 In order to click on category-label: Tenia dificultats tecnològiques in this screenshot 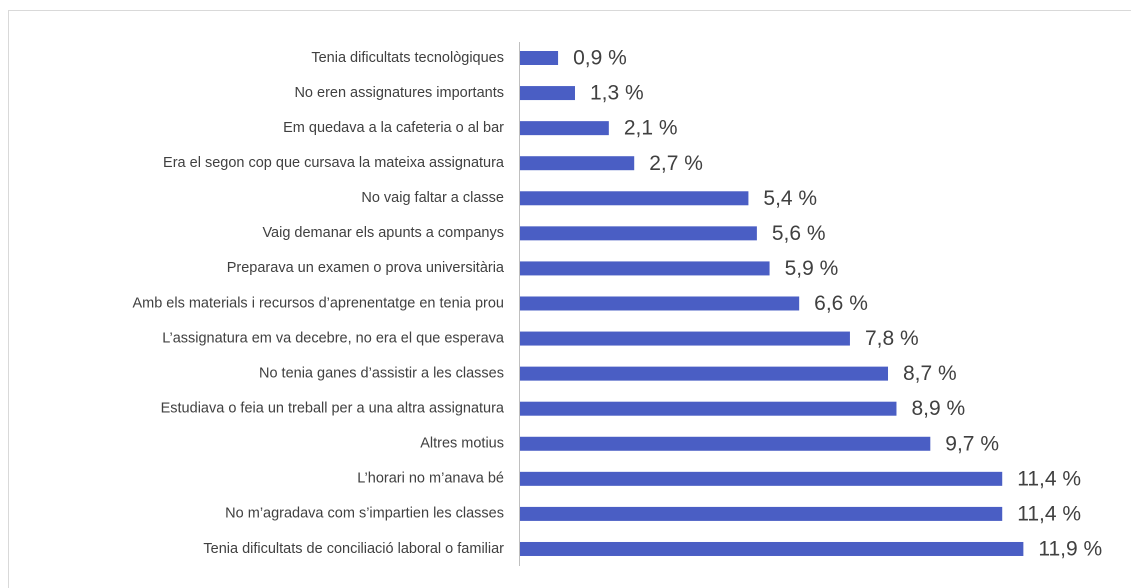, I will do `click(407, 58)`.